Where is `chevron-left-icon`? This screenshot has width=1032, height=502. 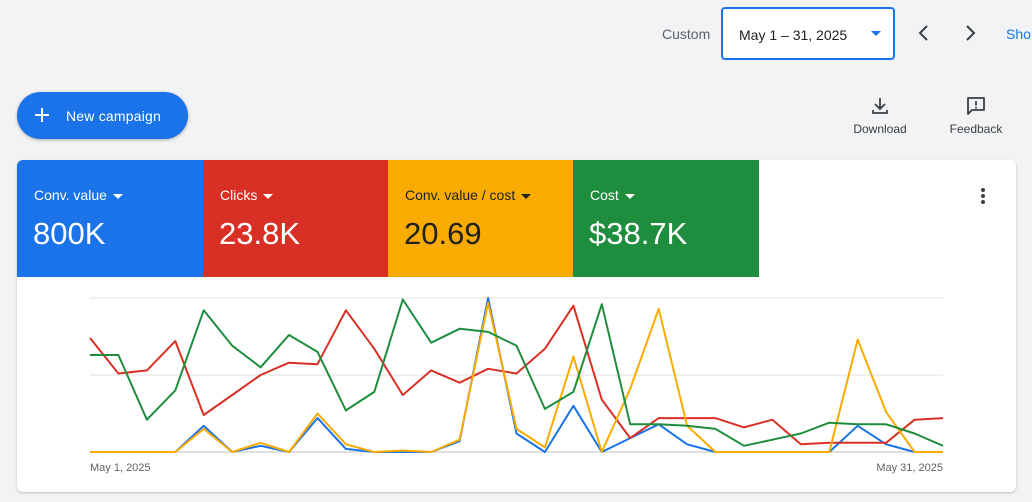 chevron-left-icon is located at coordinates (923, 33).